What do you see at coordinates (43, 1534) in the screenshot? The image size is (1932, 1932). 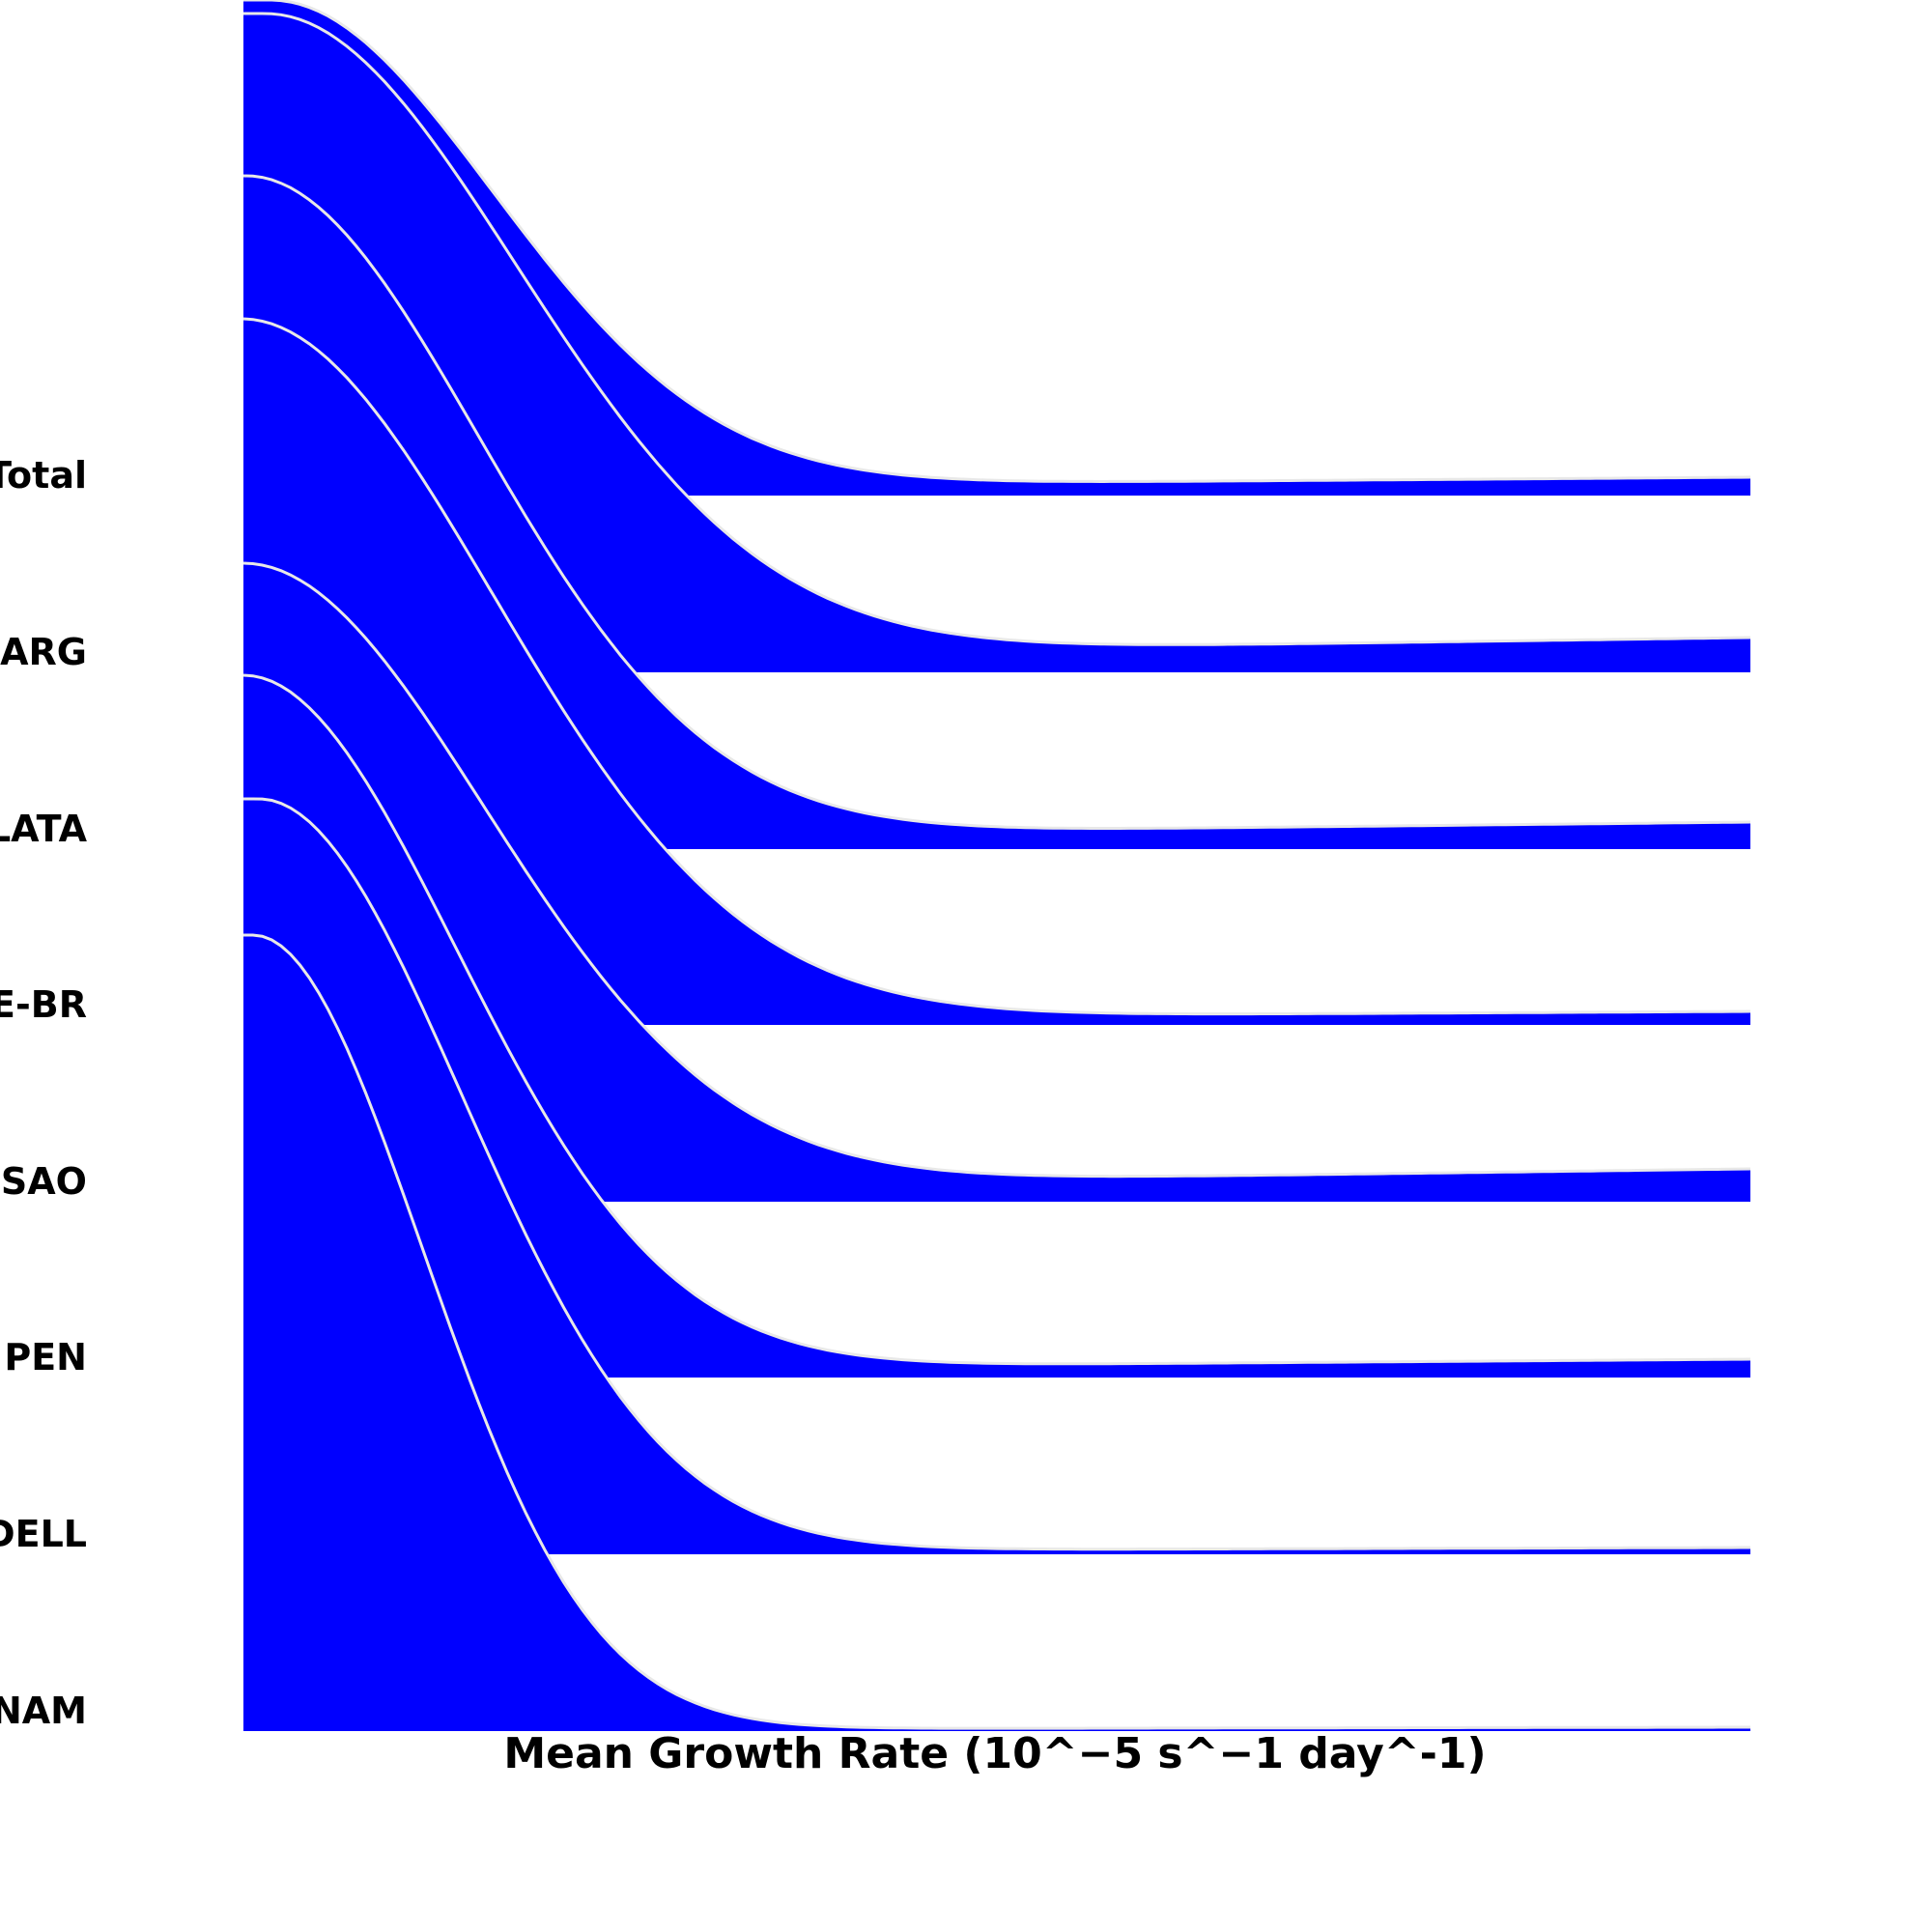 I see `y-tick-label-dell: DELL` at bounding box center [43, 1534].